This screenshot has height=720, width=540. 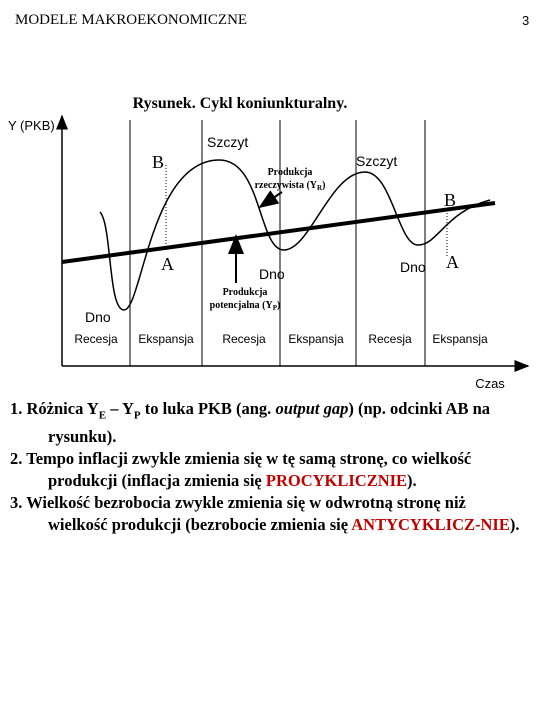 I want to click on subscript: E, so click(x=102, y=415).